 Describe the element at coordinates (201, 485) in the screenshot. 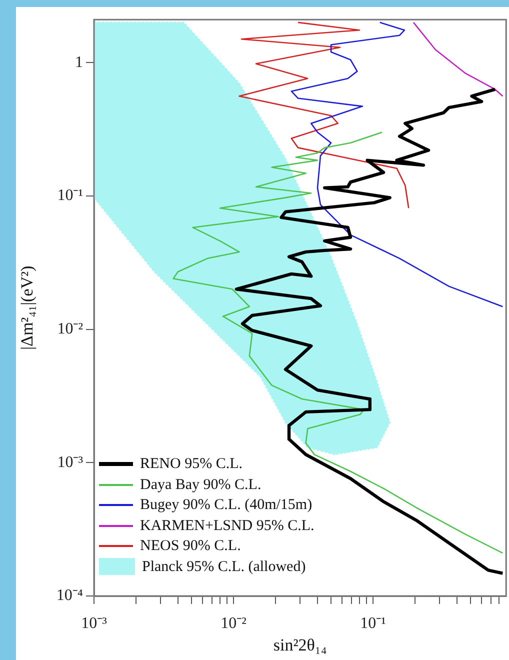

I see `legend-label: Daya Bay 90% C.L.` at that location.